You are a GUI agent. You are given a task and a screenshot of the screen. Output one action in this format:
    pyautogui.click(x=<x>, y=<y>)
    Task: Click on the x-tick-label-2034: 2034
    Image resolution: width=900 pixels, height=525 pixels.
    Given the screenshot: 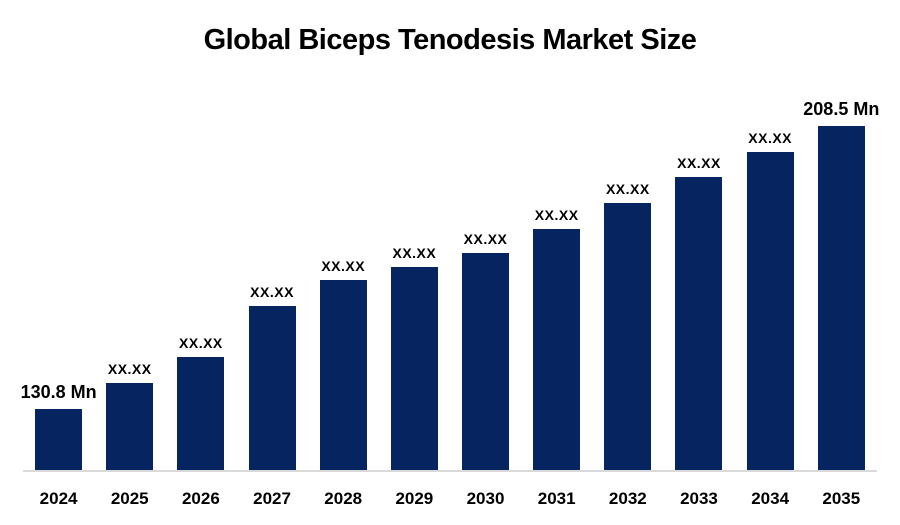 What is the action you would take?
    pyautogui.click(x=770, y=498)
    